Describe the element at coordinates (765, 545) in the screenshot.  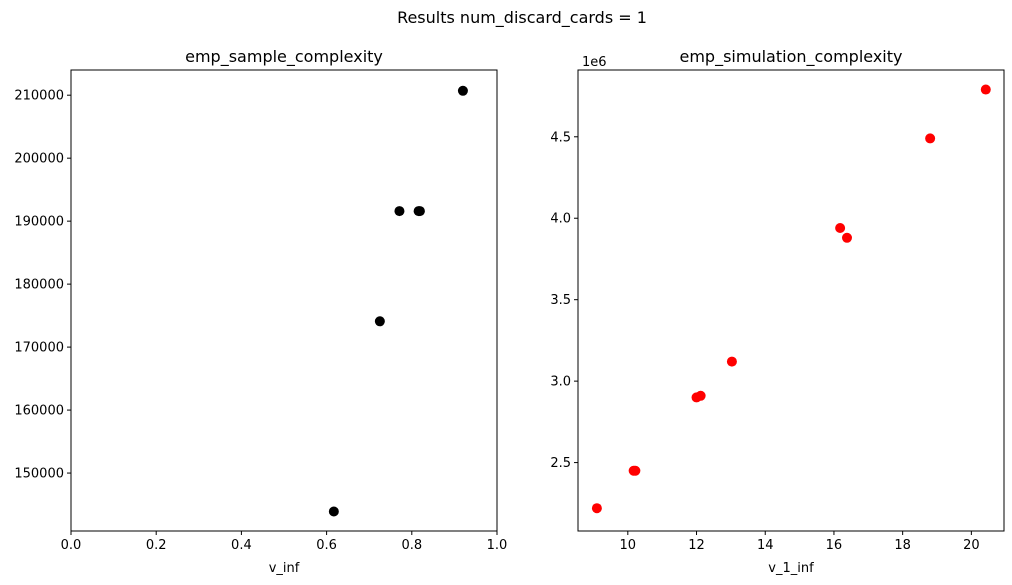
I see `x-tick-label: 14` at that location.